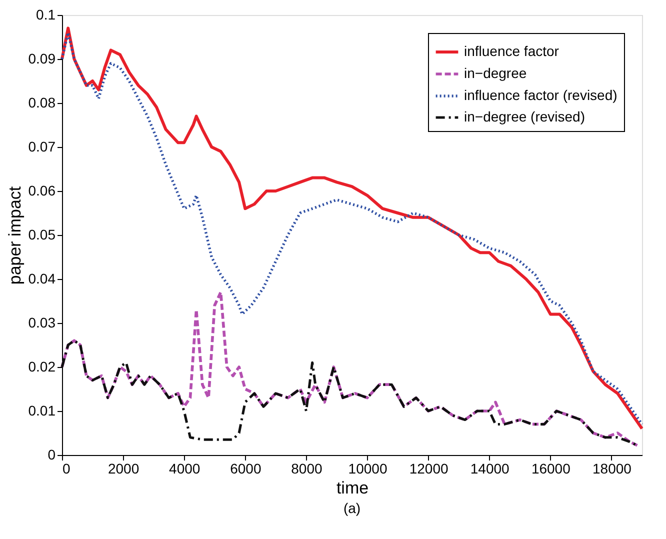 This screenshot has height=539, width=666. I want to click on x-axis-title: time, so click(352, 488).